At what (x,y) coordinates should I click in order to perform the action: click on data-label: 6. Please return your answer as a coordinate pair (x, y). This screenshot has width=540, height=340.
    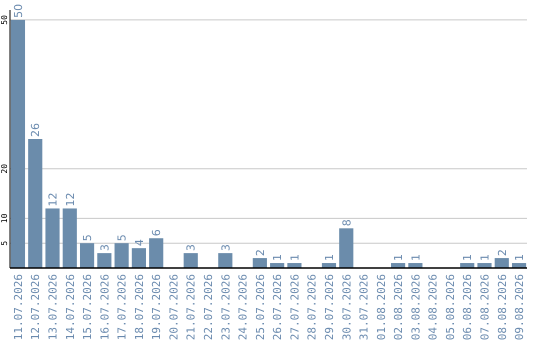
    Looking at the image, I should click on (157, 232).